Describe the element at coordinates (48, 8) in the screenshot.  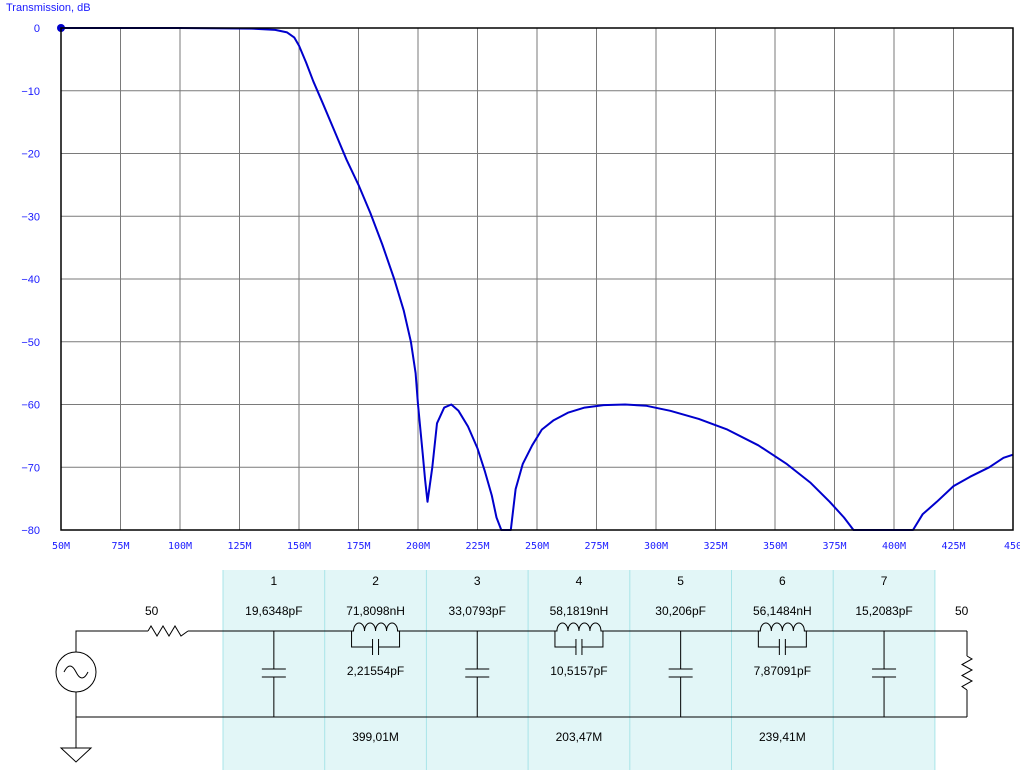
I see `y-axis-label: Transmission, dB` at that location.